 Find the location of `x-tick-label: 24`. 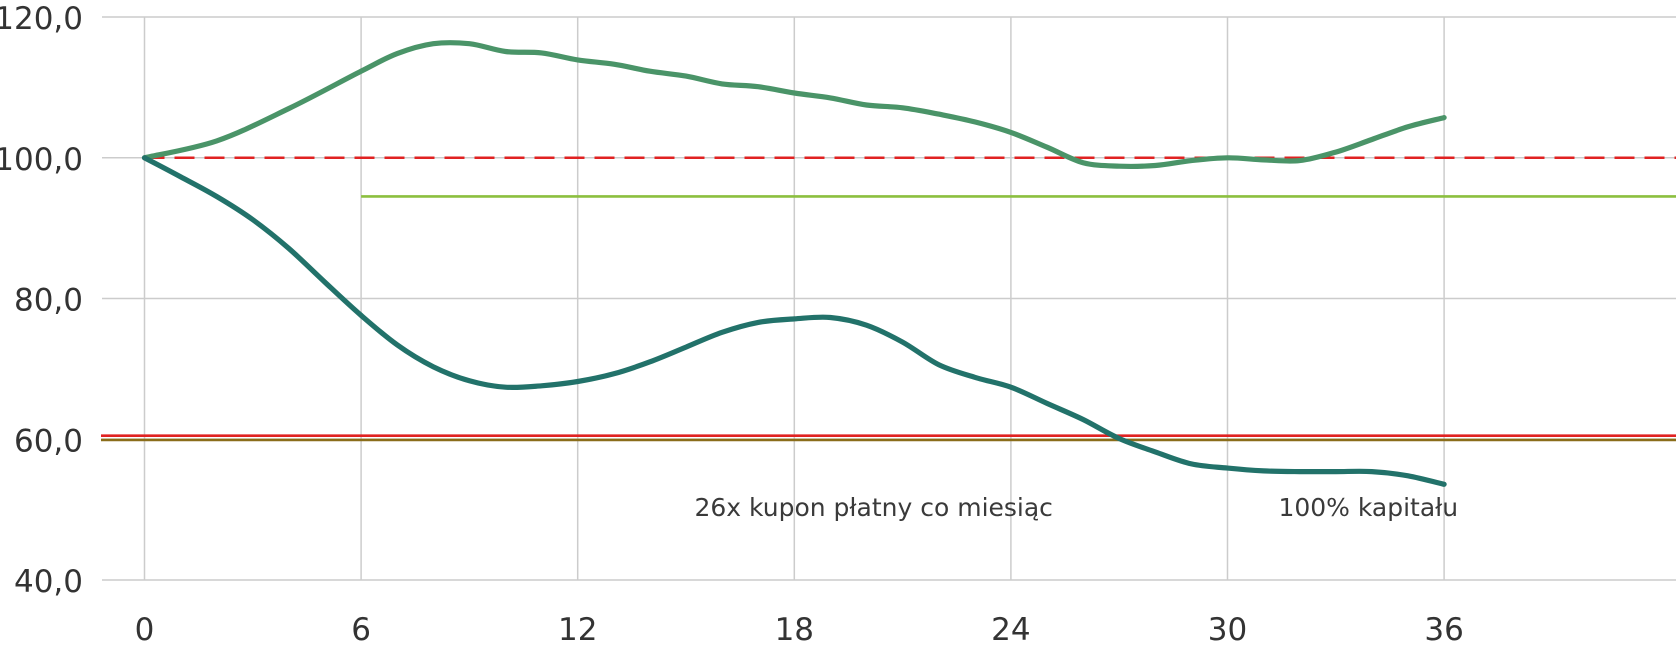

x-tick-label: 24 is located at coordinates (1010, 630).